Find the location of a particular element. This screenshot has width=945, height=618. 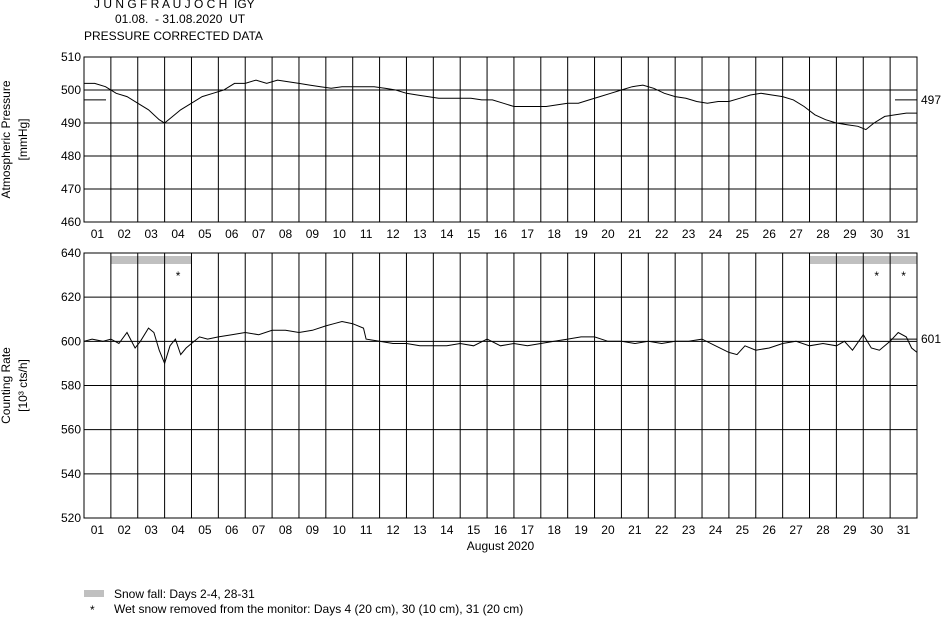

pressure-ytick-label: 490 is located at coordinates (71, 123).